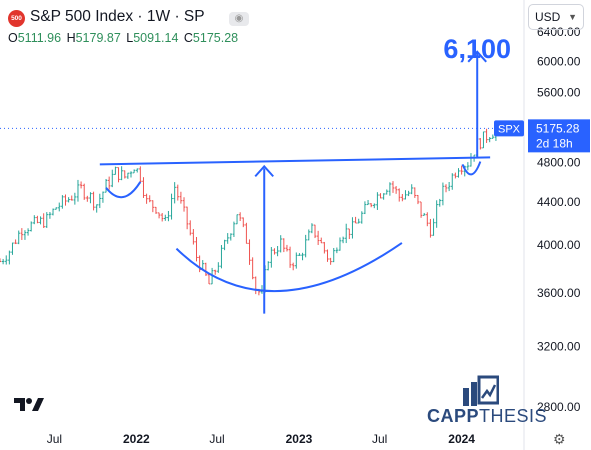  I want to click on ohlc-open-value: 5111.96, so click(39, 38).